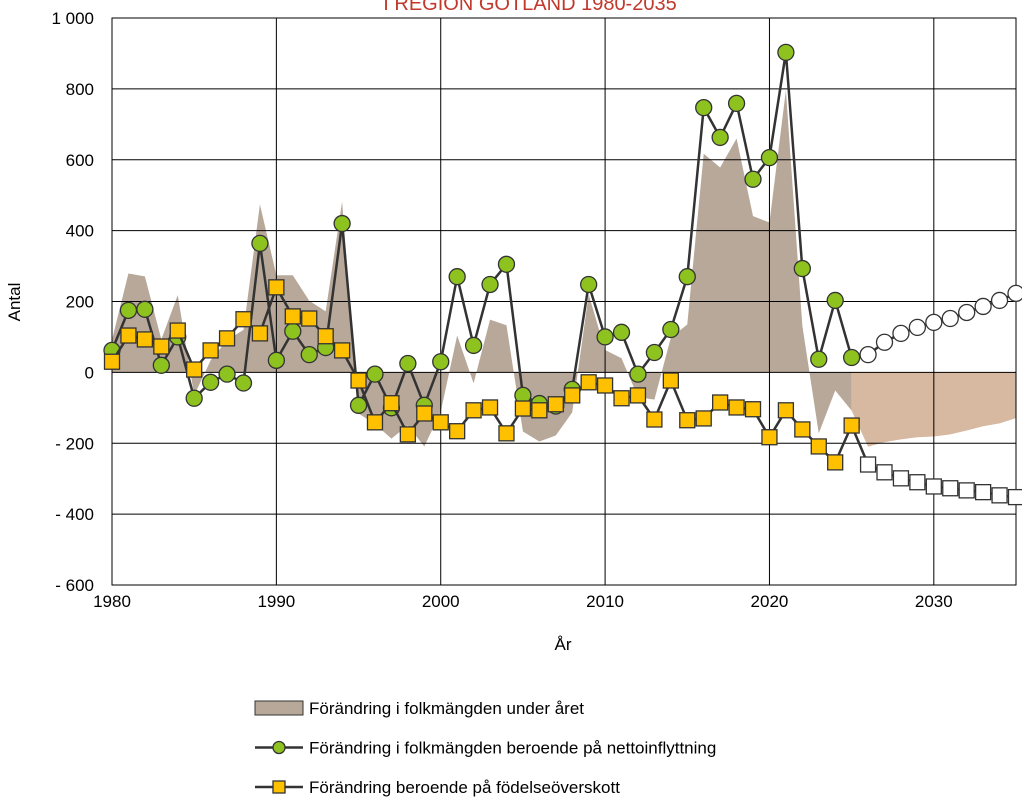 The width and height of the screenshot is (1022, 798). I want to click on legend-label: Förändring i folkmängden under året, so click(446, 708).